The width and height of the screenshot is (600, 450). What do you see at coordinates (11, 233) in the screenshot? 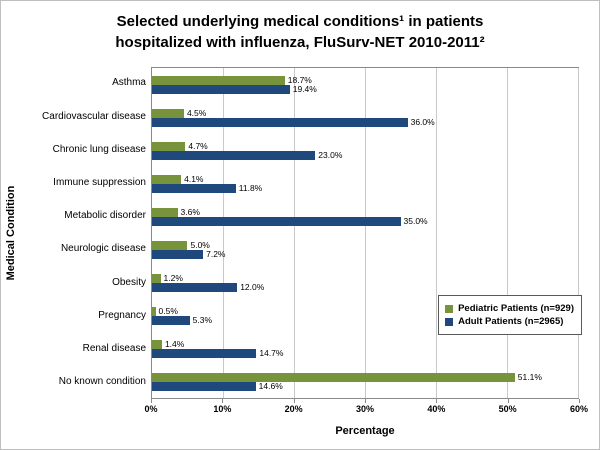
I see `y-axis-label: Medical Condition` at bounding box center [11, 233].